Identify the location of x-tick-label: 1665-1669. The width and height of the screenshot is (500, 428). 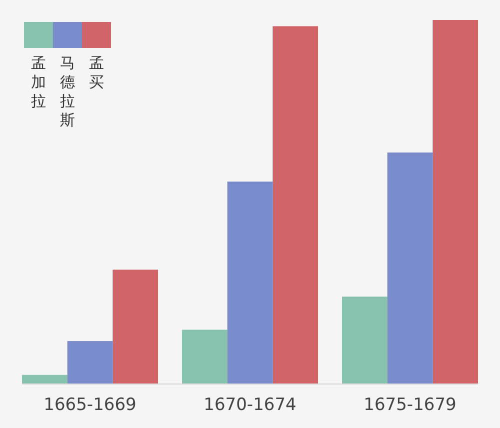
(90, 405).